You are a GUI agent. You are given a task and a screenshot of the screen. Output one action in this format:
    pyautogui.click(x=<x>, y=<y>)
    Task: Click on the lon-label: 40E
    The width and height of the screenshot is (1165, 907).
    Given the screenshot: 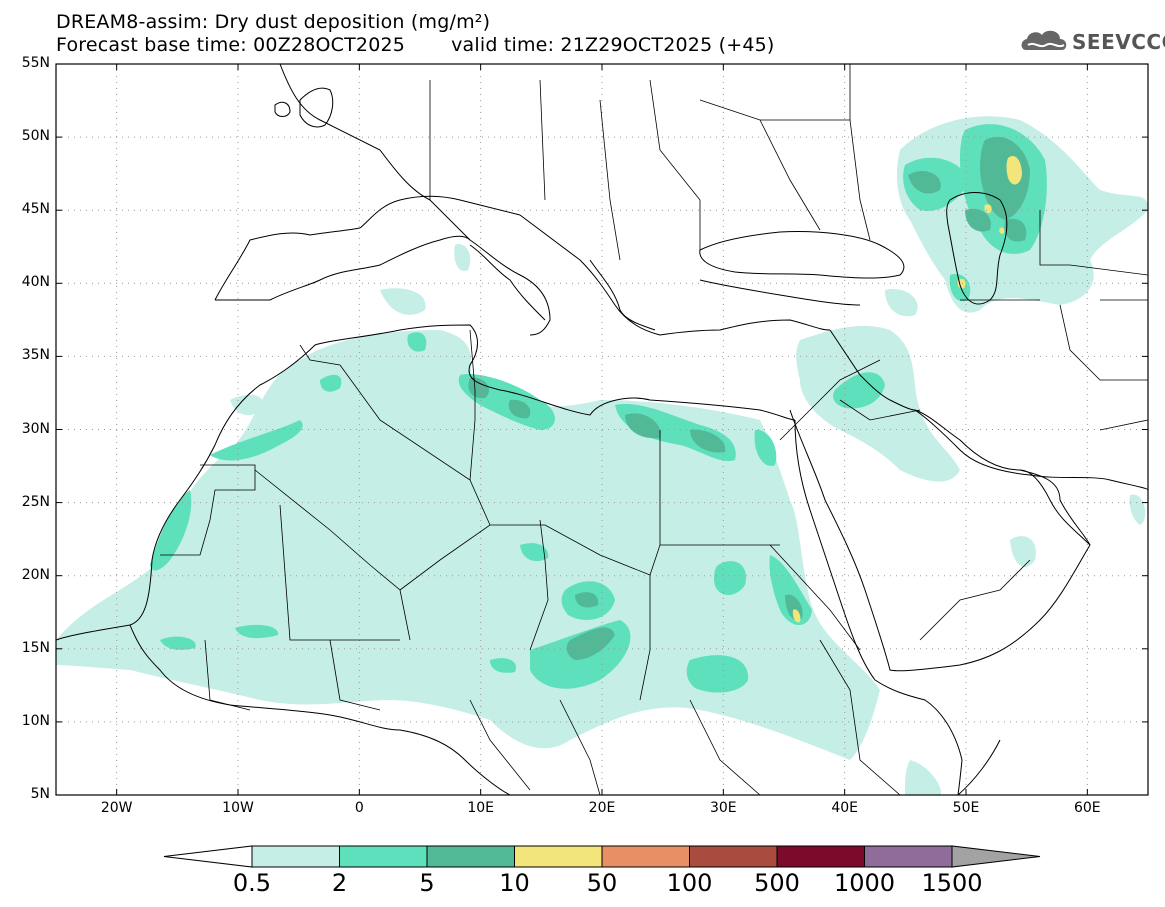 What is the action you would take?
    pyautogui.click(x=844, y=808)
    